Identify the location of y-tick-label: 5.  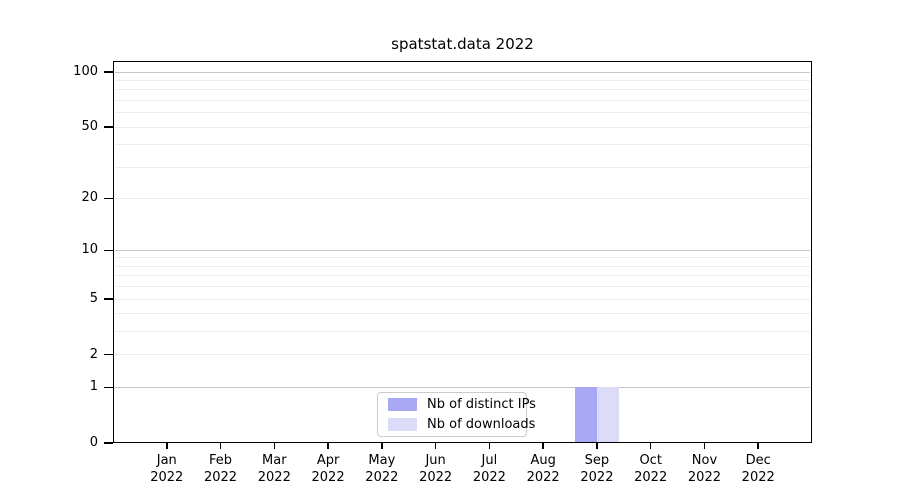
(93, 298).